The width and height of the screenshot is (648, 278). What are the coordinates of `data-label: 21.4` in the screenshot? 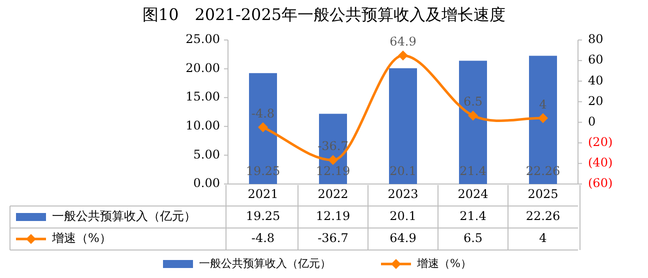 It's located at (473, 216).